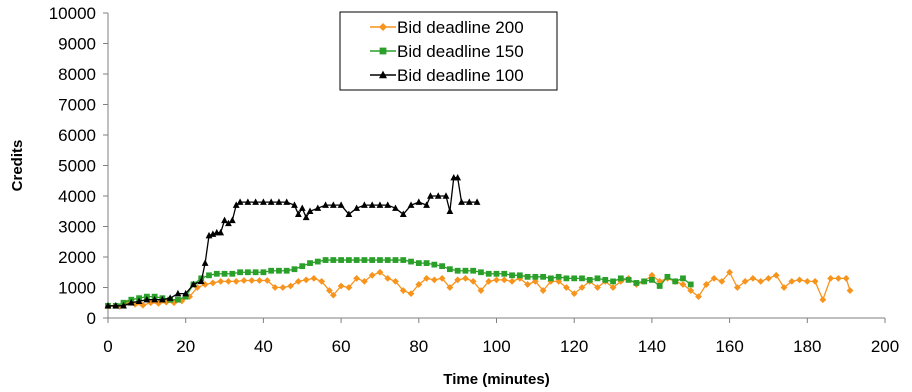 This screenshot has height=392, width=912. I want to click on y-tick-label: 5000, so click(77, 166).